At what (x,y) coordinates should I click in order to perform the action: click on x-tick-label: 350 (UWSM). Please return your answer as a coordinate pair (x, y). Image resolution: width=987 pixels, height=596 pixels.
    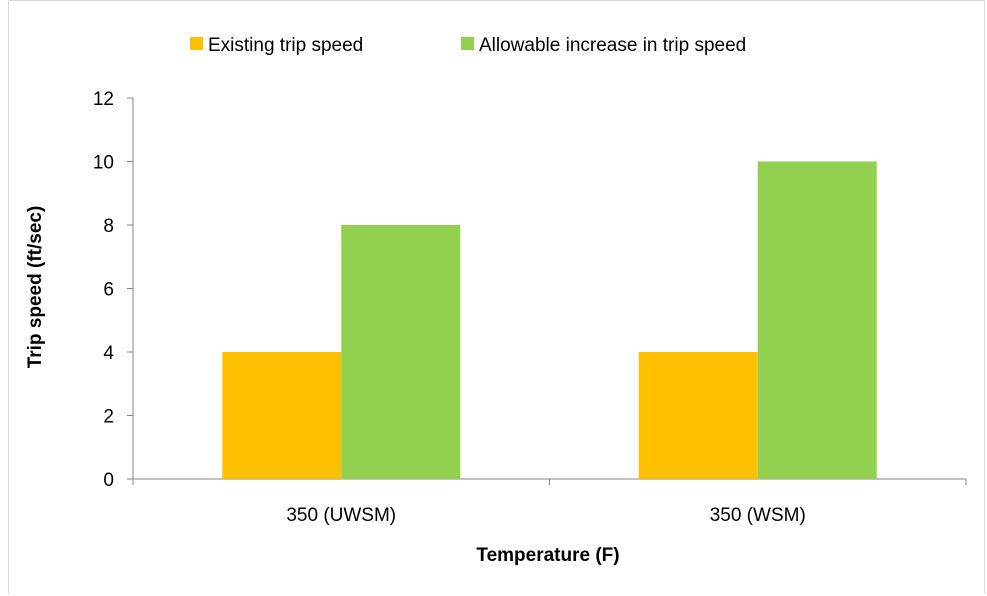
    Looking at the image, I should click on (341, 515).